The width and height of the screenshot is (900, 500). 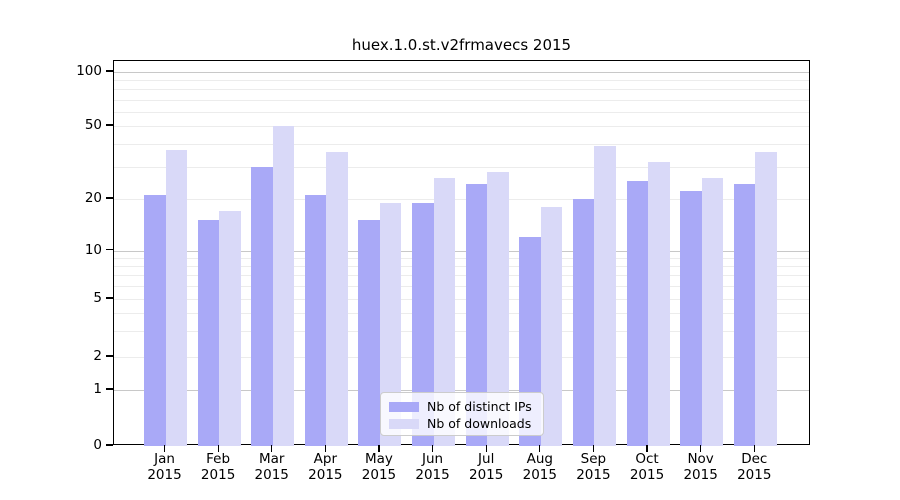 I want to click on bar-nb-of-downloads-jan, so click(x=176, y=297).